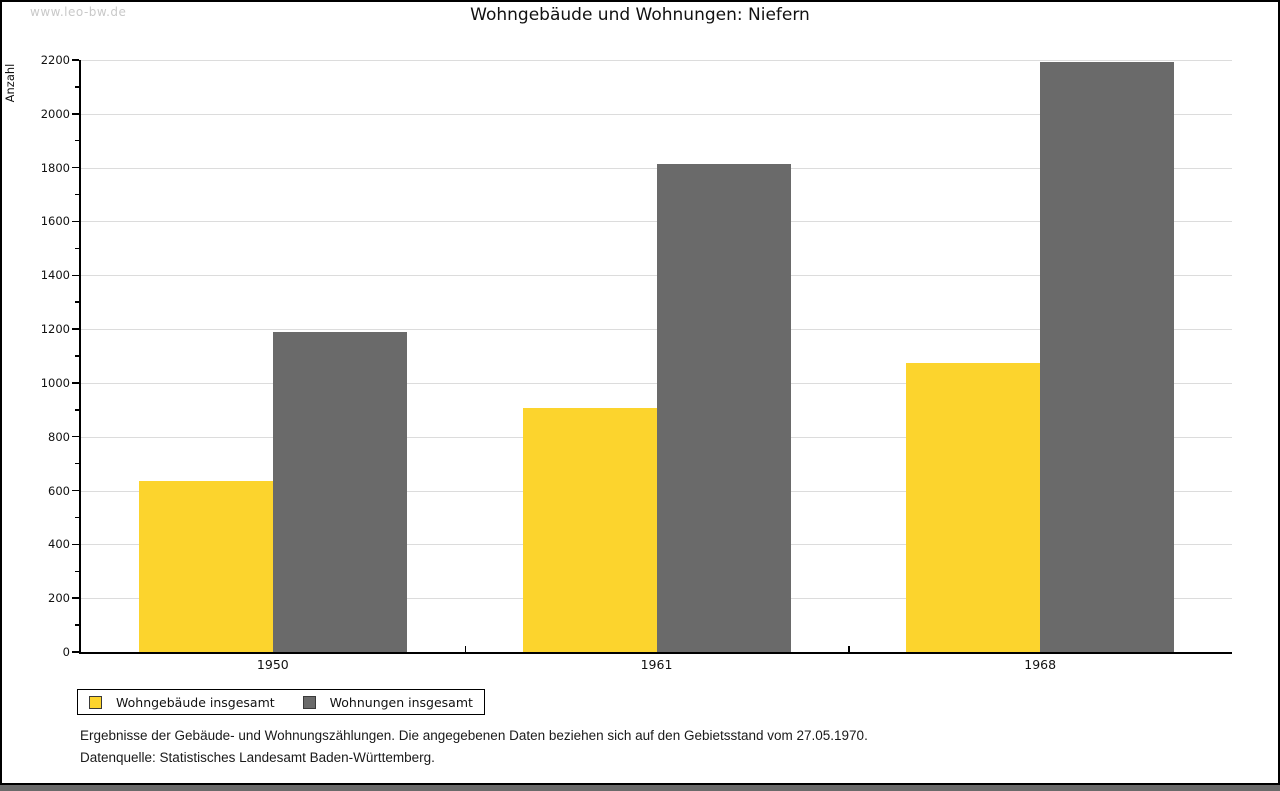 Image resolution: width=1280 pixels, height=791 pixels. I want to click on y-tick-label-1000: 1000, so click(55, 382).